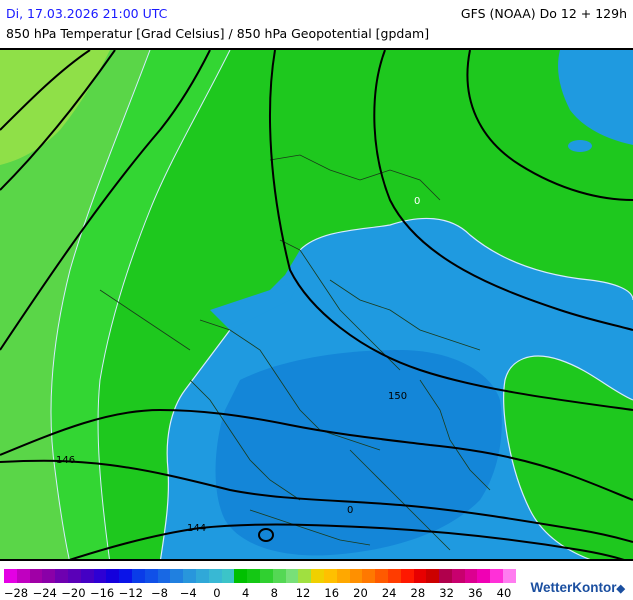  I want to click on wetterkontor-logo: WetterKontor◆, so click(578, 587).